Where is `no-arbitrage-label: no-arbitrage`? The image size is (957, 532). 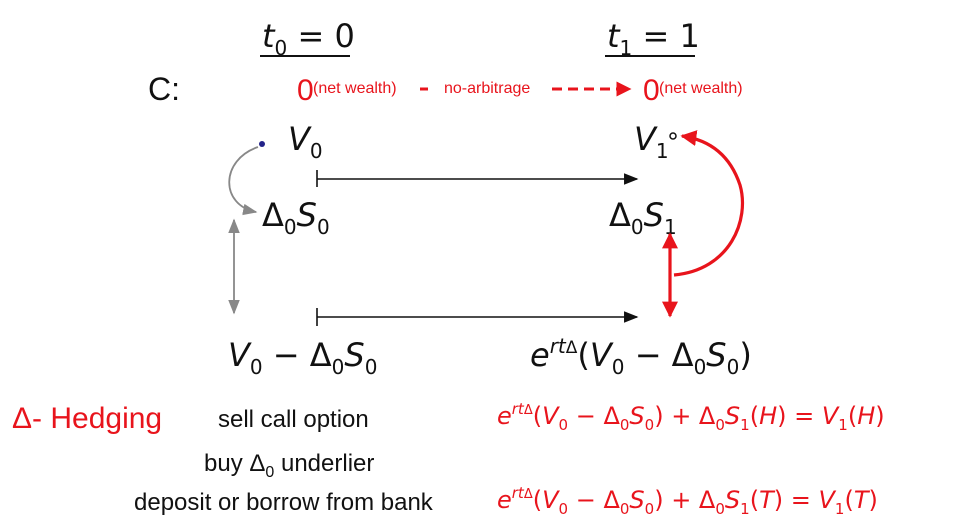
no-arbitrage-label: no-arbitrage is located at coordinates (487, 88).